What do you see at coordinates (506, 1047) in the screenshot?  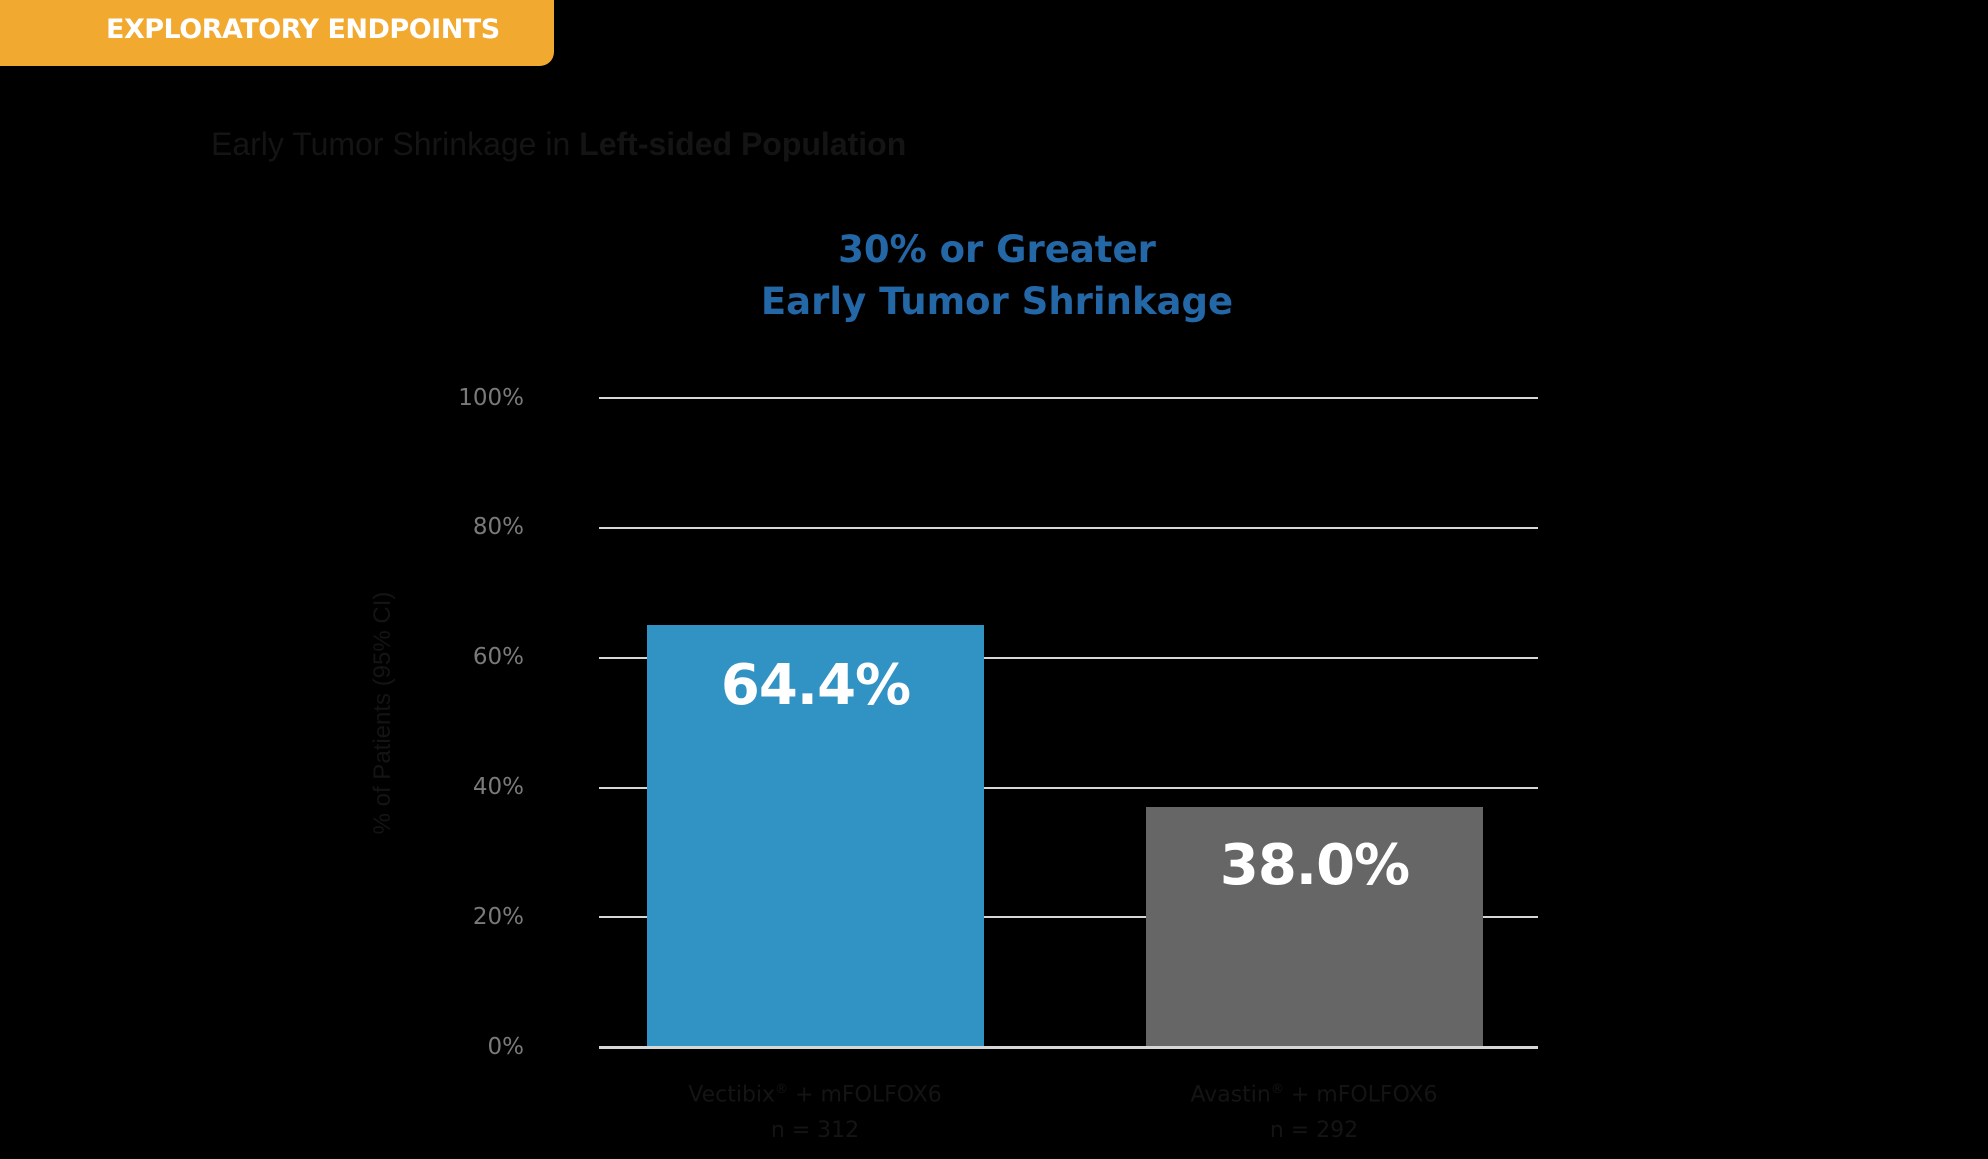 I see `y-tick-0: 0%` at bounding box center [506, 1047].